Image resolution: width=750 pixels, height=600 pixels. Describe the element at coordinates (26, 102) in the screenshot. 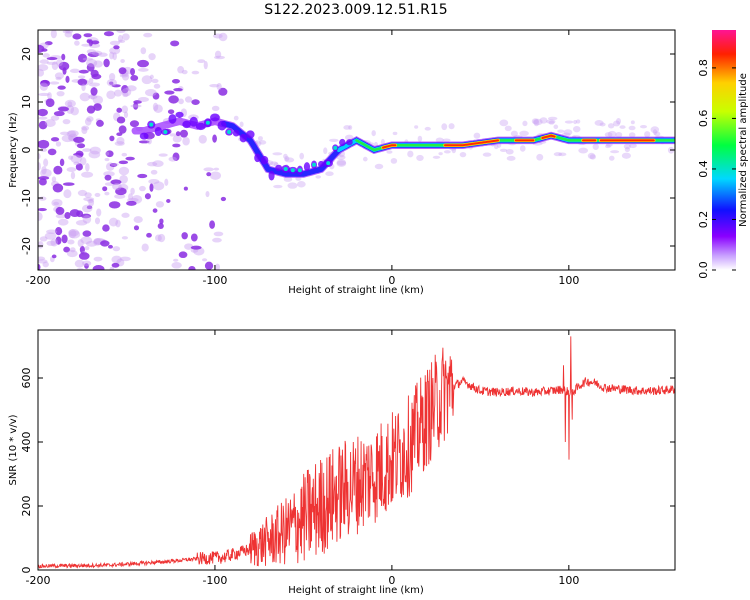

I see `spectrogram-ytick-label: 10` at that location.